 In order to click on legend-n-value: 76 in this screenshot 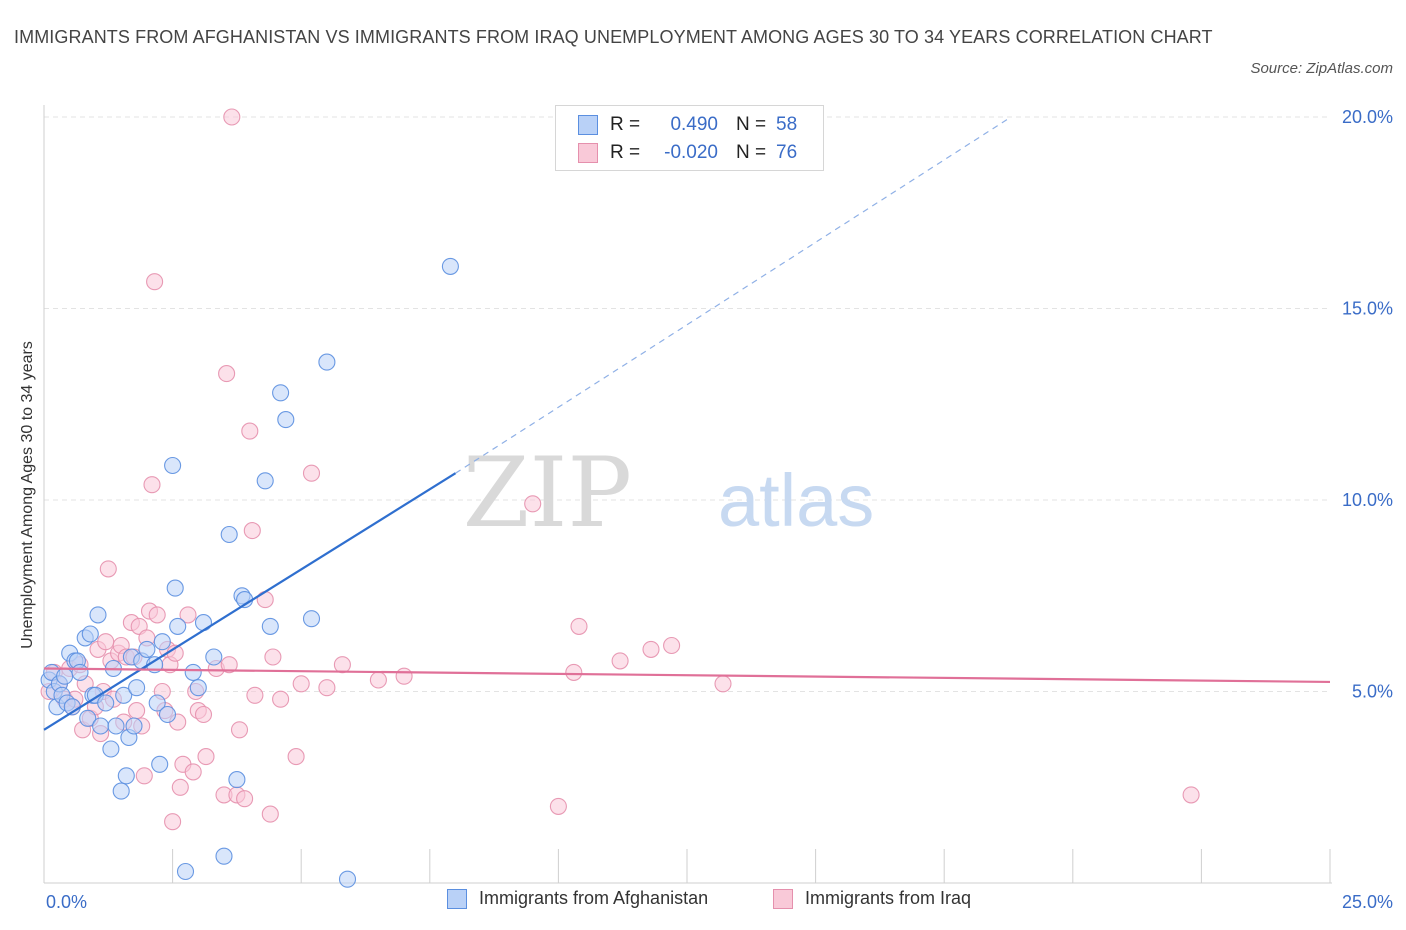, I will do `click(787, 152)`.